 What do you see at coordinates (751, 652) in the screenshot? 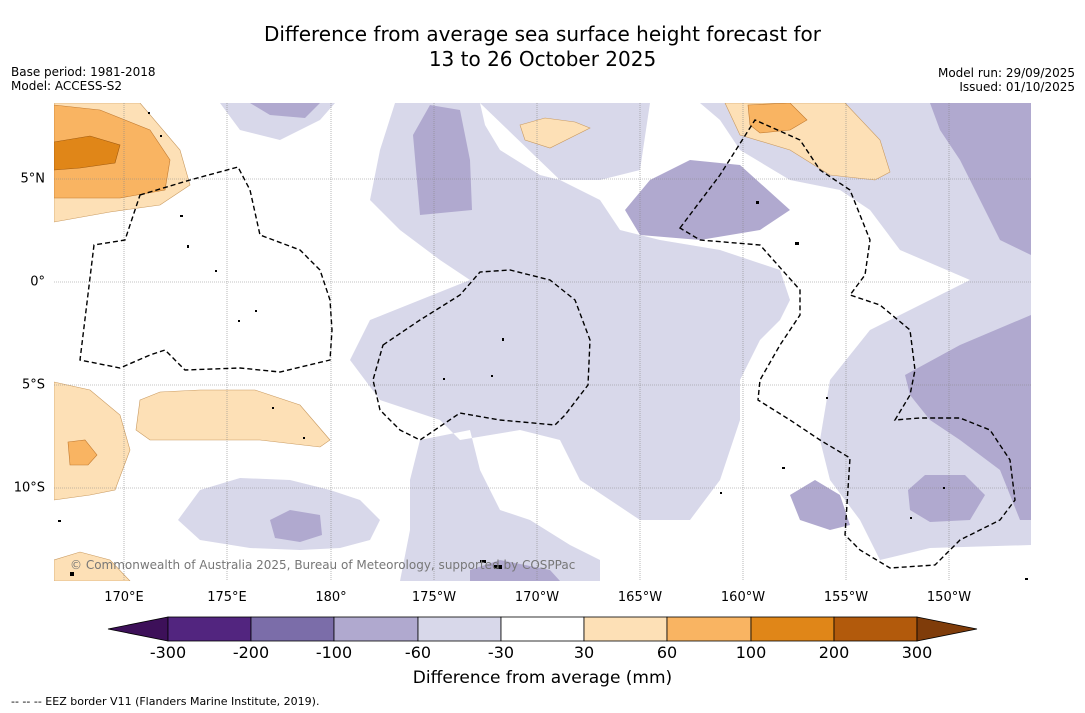
I see `colorbar-tick: 100` at bounding box center [751, 652].